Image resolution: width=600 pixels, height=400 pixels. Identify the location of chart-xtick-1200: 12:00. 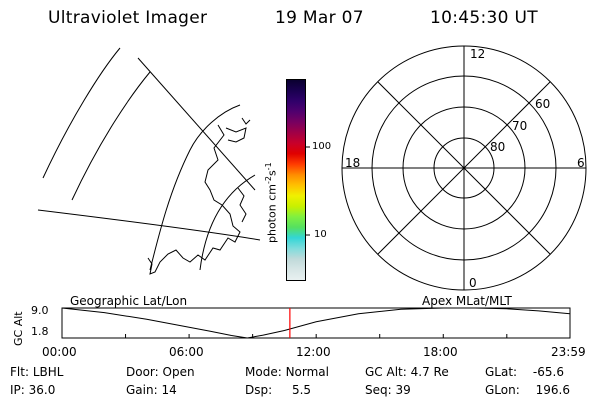
(313, 352).